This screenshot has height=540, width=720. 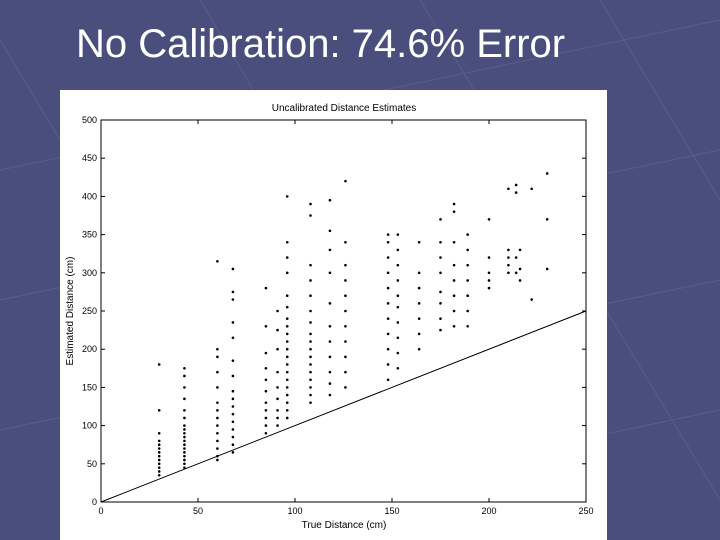 I want to click on x-tick-label: 50, so click(x=198, y=511).